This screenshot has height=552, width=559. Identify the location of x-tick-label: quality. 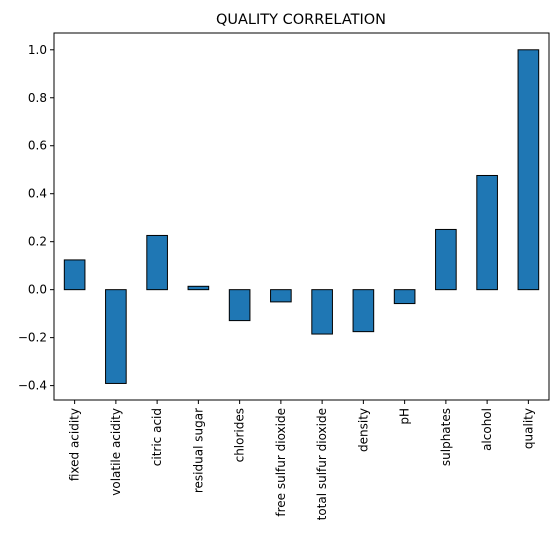
(528, 428).